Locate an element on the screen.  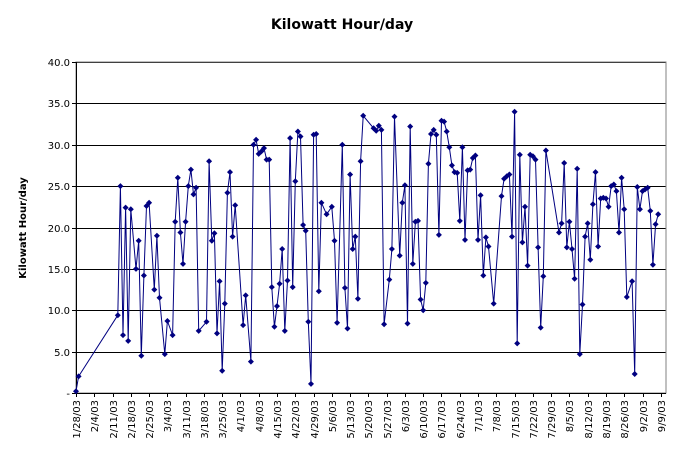
x-tick-label: 2/4/03 is located at coordinates (95, 416).